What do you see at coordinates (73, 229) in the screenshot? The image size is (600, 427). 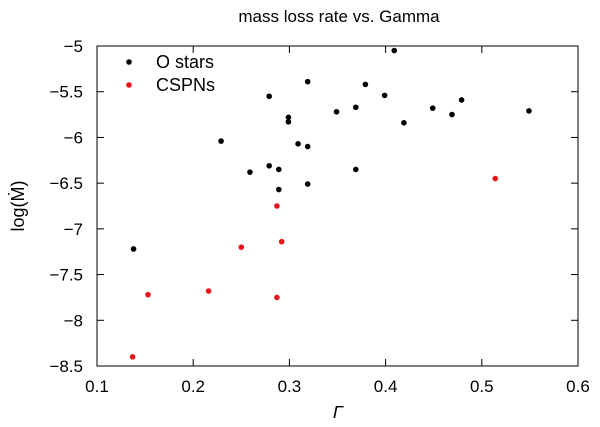 I see `y-tick-label: −7` at bounding box center [73, 229].